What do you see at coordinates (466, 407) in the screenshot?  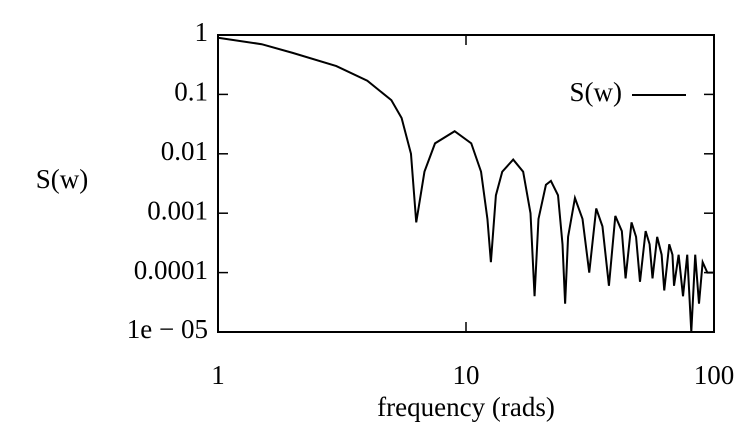 I see `x-axis-label: frequency (rads)` at bounding box center [466, 407].